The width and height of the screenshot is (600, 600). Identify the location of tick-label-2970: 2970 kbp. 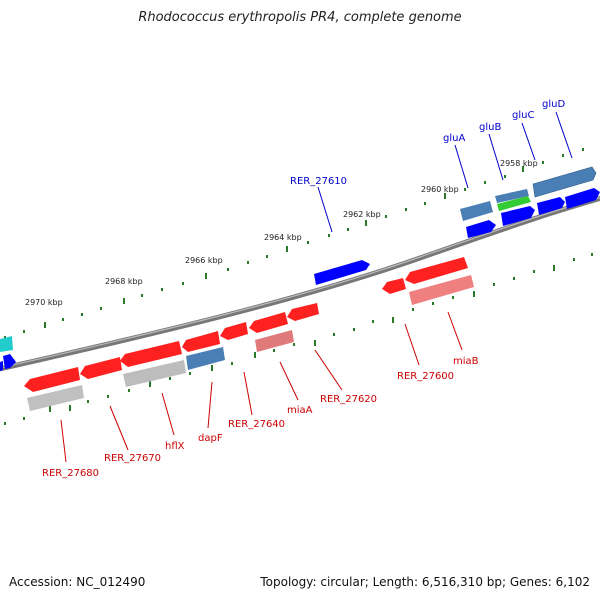
(44, 302).